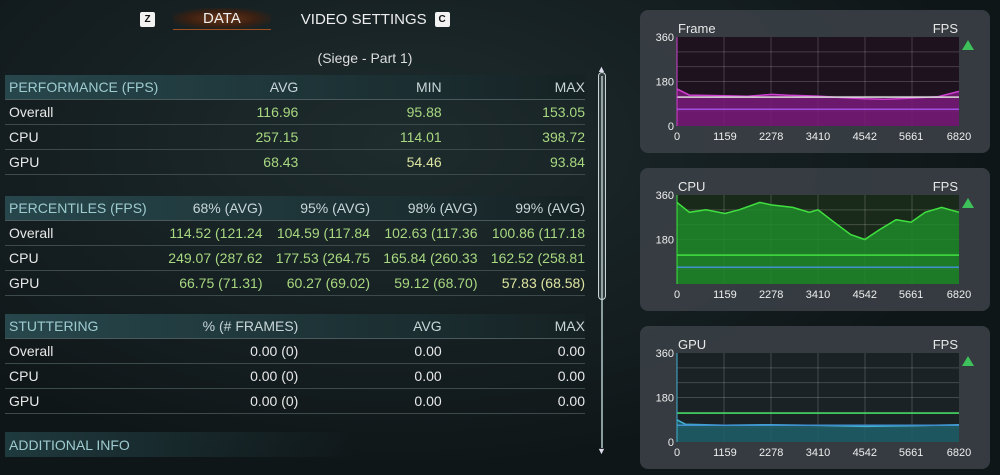 The image size is (1000, 475). I want to click on cell: 249.07 (287.62, so click(215, 258).